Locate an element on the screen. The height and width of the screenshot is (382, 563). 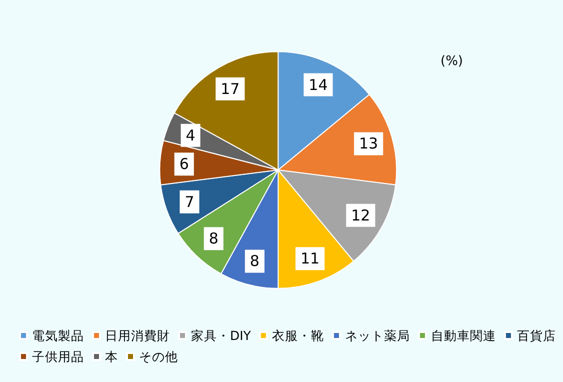
legend-label: 日用消費財 is located at coordinates (137, 335).